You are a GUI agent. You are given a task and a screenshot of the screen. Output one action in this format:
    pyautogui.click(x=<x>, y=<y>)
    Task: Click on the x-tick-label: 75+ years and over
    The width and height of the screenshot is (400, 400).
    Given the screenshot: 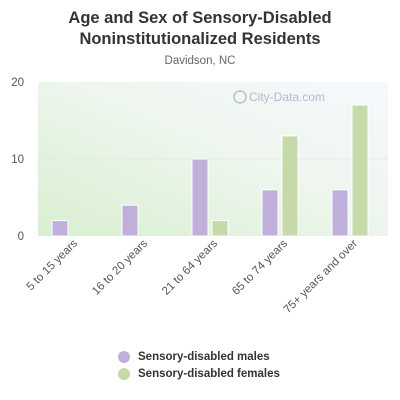 What is the action you would take?
    pyautogui.click(x=321, y=277)
    